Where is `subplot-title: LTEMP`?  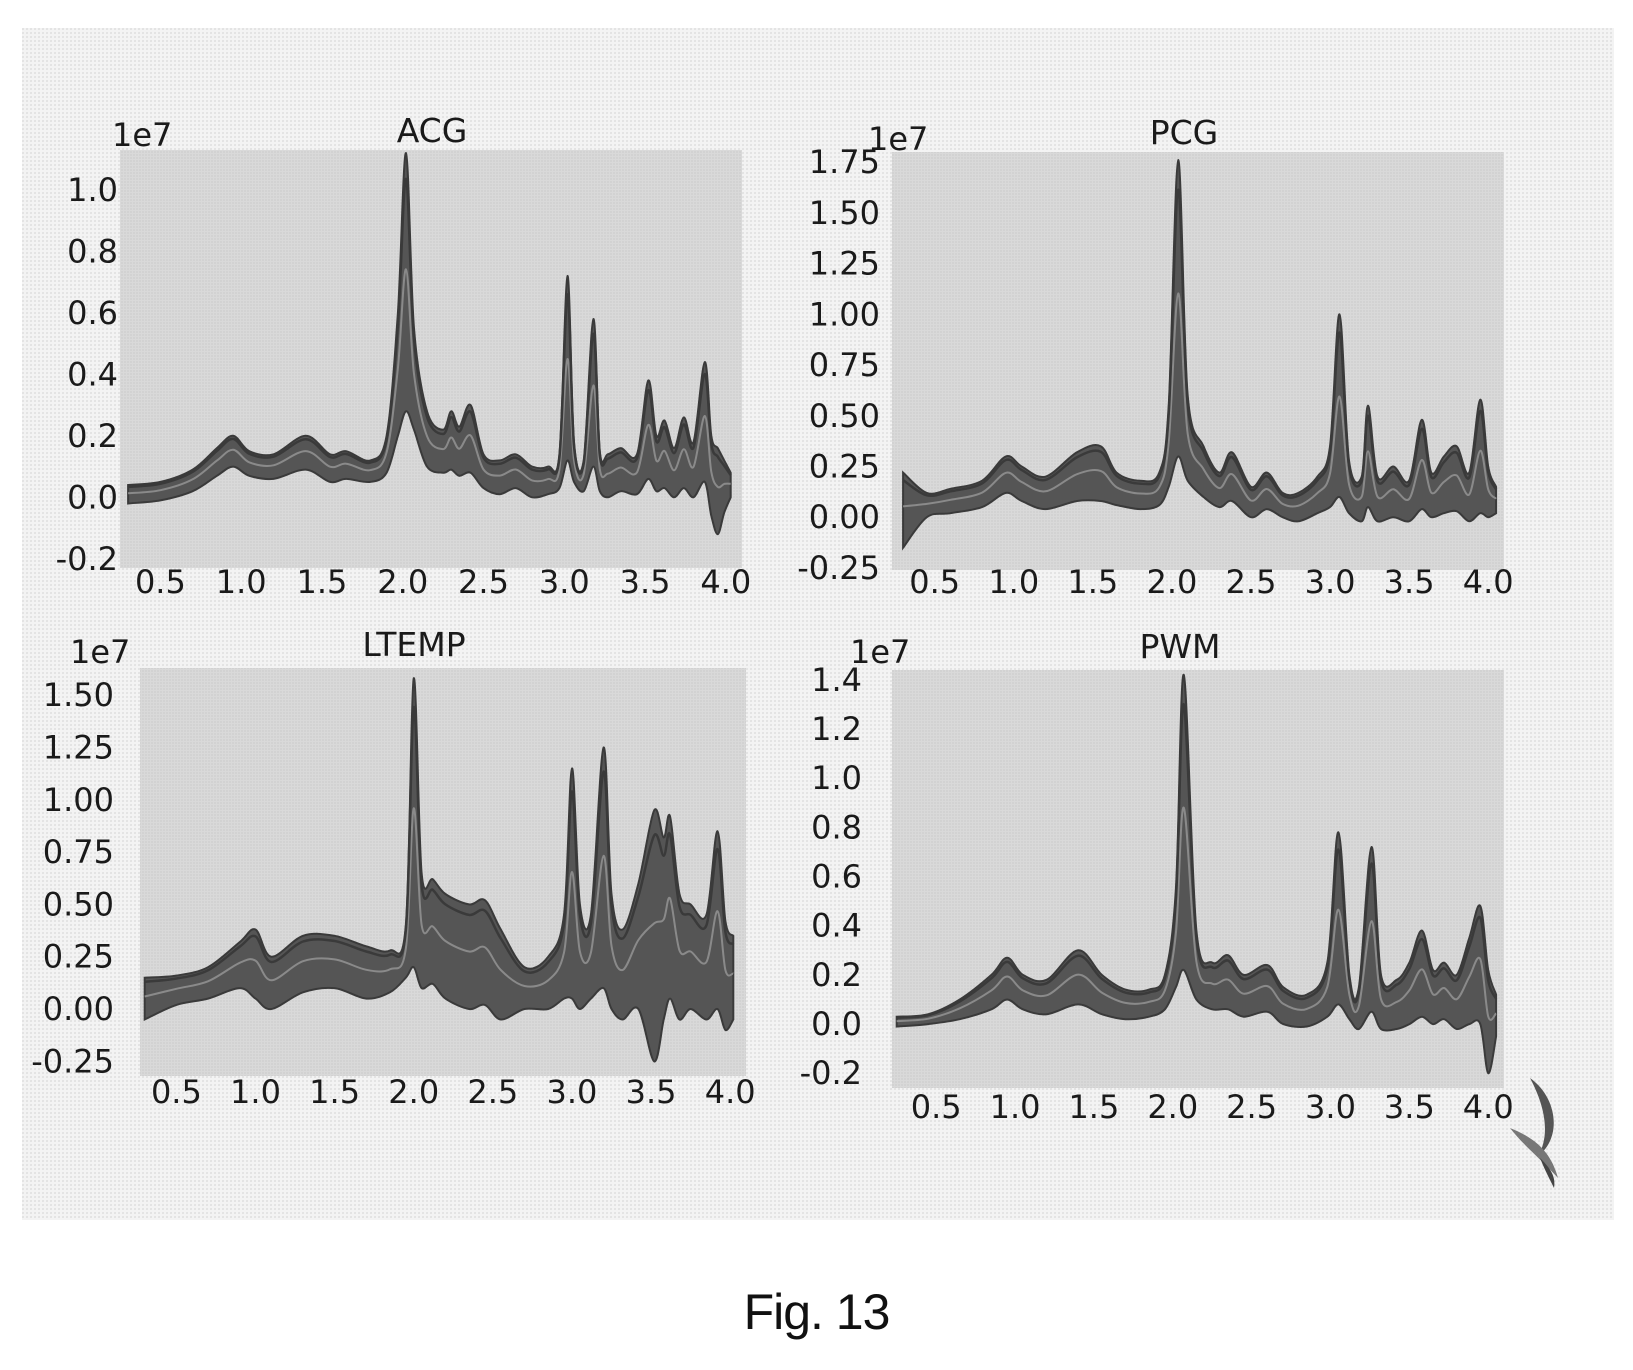
subplot-title: LTEMP is located at coordinates (413, 644).